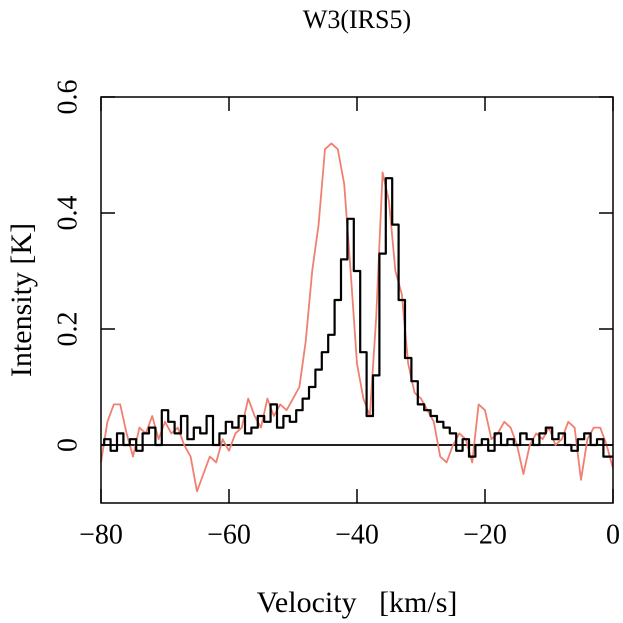 This screenshot has height=623, width=623. What do you see at coordinates (485, 534) in the screenshot?
I see `x-tick-label: −20` at bounding box center [485, 534].